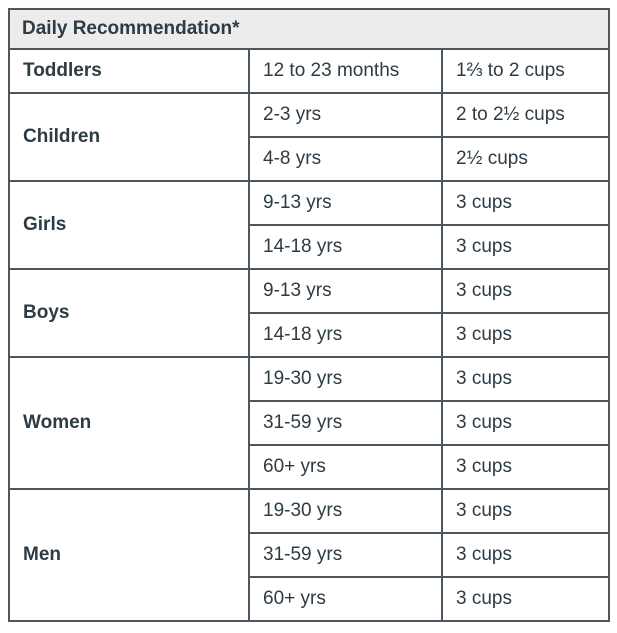  Describe the element at coordinates (129, 313) in the screenshot. I see `group-cell: Boys` at that location.